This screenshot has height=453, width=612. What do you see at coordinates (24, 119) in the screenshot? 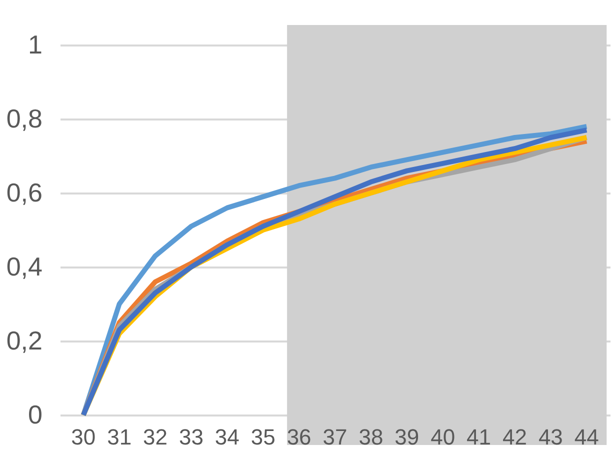
I see `y-tick-label: 0,8` at bounding box center [24, 119].